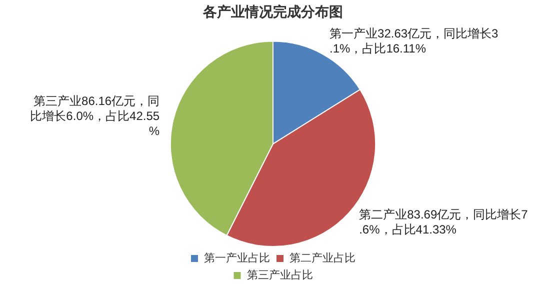 This screenshot has height=291, width=546. What do you see at coordinates (272, 11) in the screenshot?
I see `chart-title: 各产业情况完成分布图` at bounding box center [272, 11].